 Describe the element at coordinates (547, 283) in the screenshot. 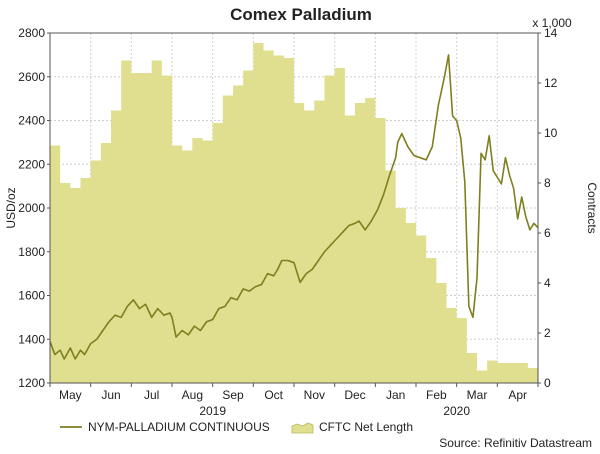

I see `right-tick-label: 4` at that location.